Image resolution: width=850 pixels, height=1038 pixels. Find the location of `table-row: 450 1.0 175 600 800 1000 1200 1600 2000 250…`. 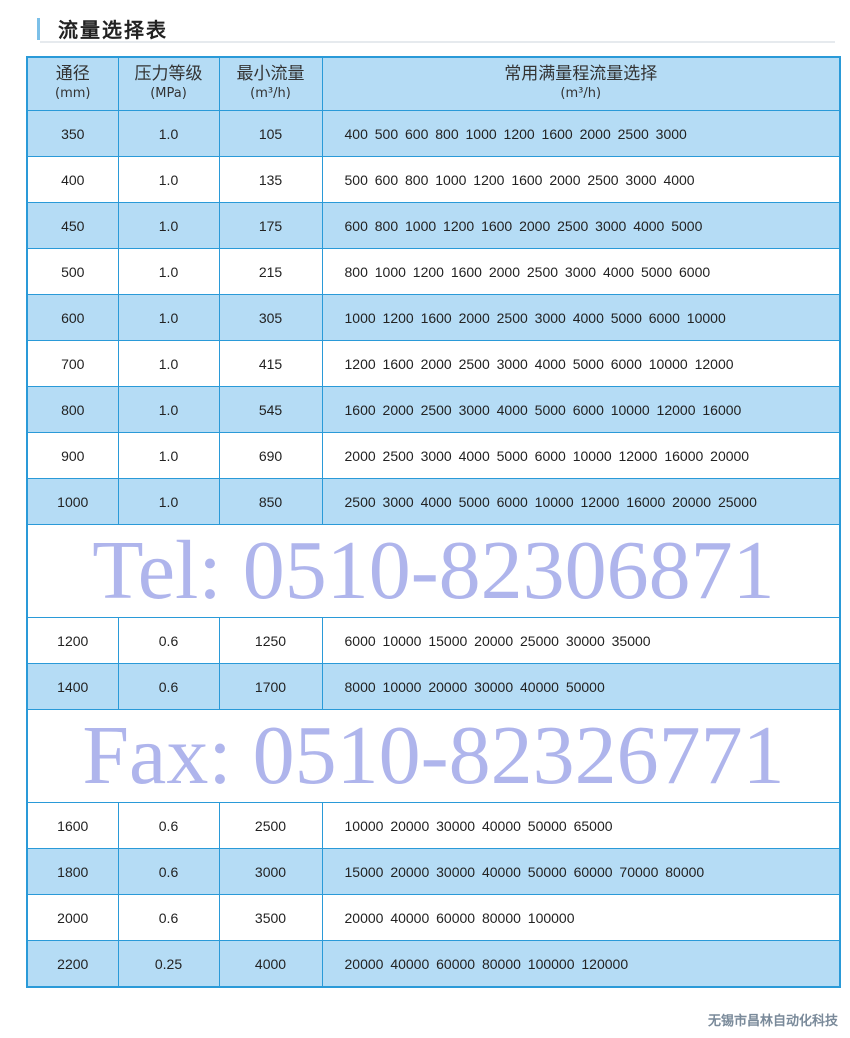

table-row: 450 1.0 175 600 800 1000 1200 1600 2000 250… is located at coordinates (433, 225).